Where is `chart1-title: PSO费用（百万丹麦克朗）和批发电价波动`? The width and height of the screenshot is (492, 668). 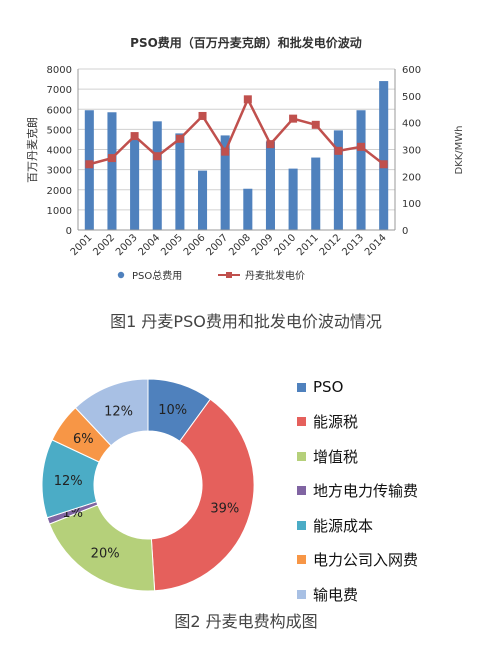 chart1-title: PSO费用（百万丹麦克朗）和批发电价波动 is located at coordinates (246, 42).